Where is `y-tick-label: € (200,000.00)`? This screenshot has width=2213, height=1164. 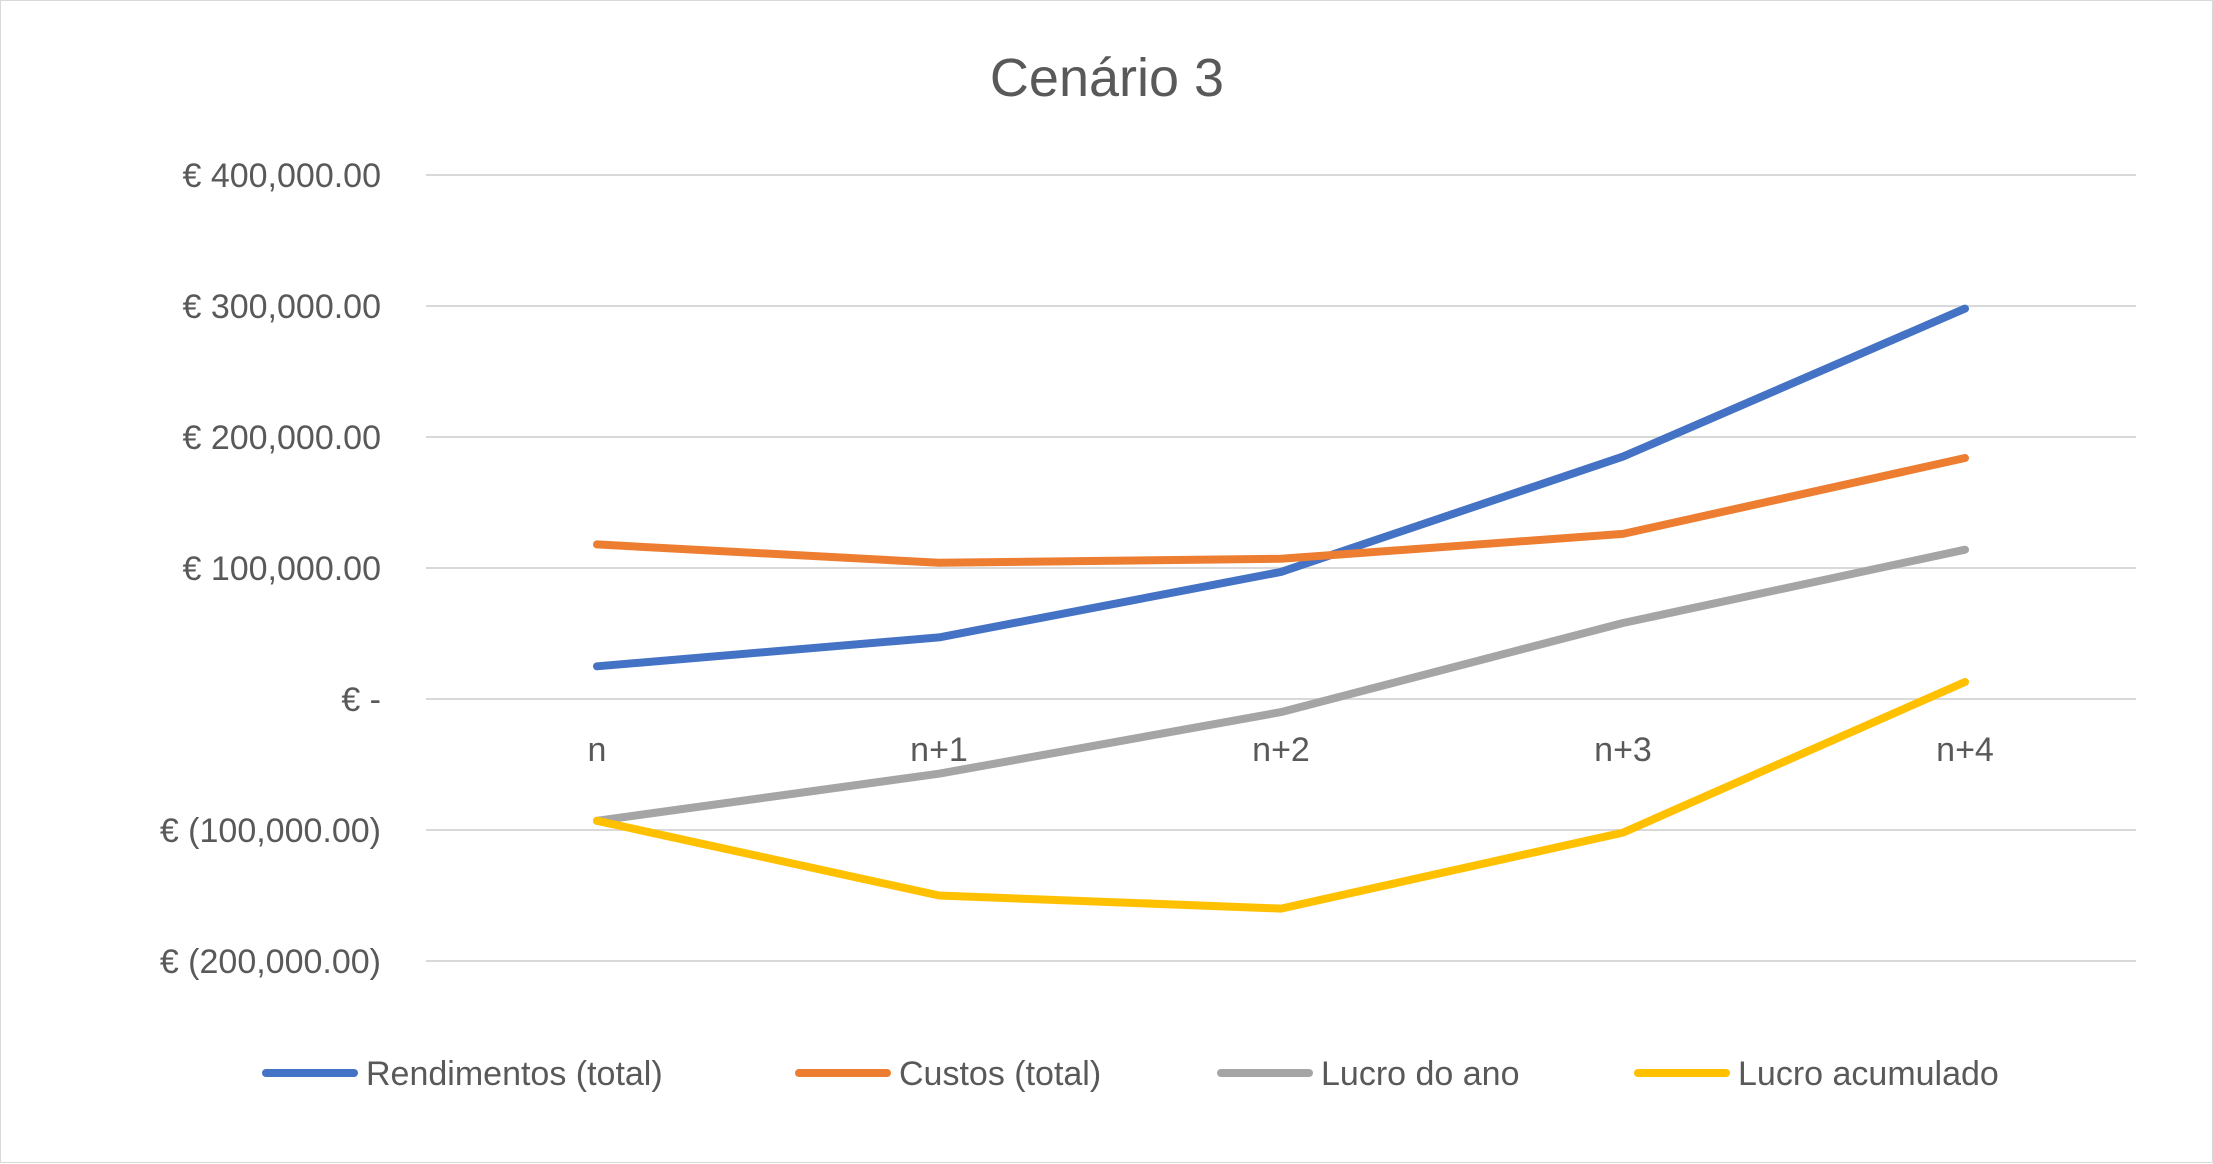 y-tick-label: € (200,000.00) is located at coordinates (270, 962).